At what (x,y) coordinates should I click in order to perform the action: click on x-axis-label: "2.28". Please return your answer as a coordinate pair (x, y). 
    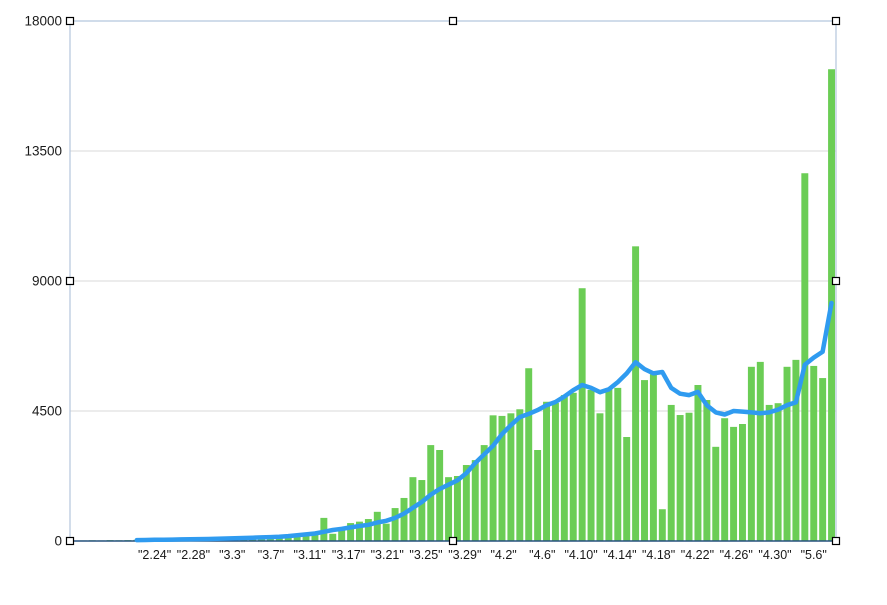
    Looking at the image, I should click on (193, 555).